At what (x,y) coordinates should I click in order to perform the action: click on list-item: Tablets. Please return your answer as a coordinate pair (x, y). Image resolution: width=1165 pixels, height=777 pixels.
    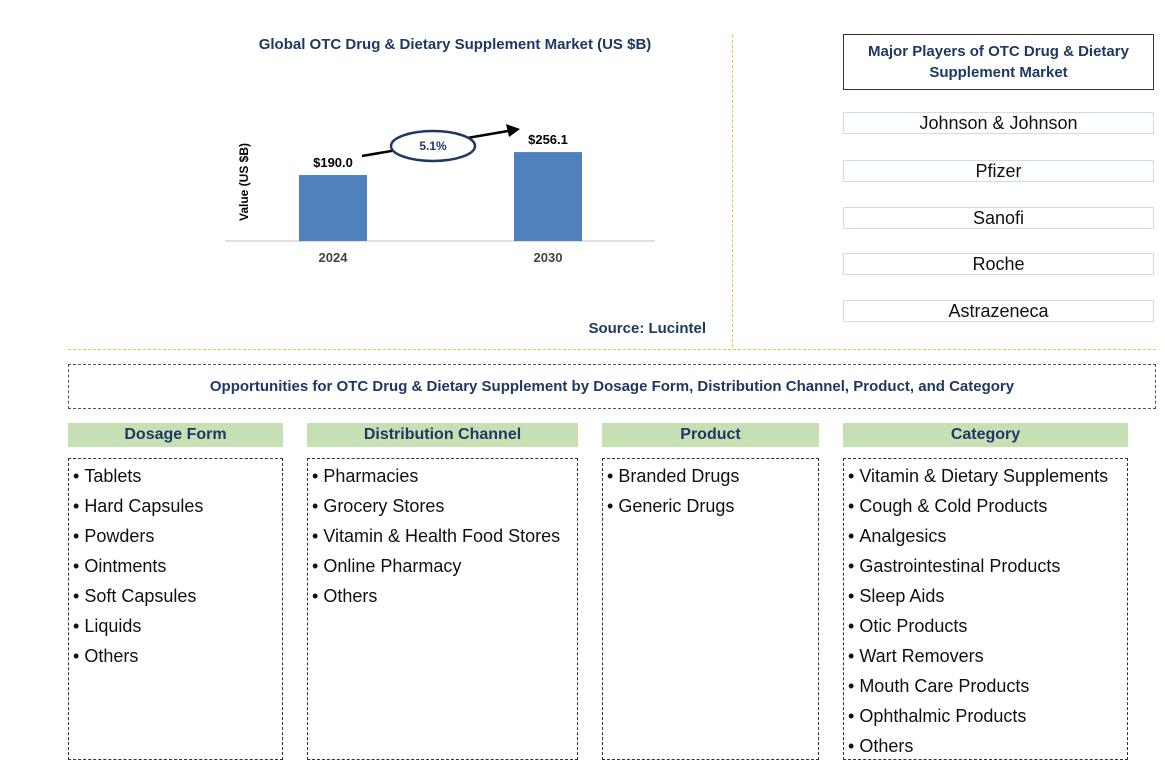
    Looking at the image, I should click on (177, 476).